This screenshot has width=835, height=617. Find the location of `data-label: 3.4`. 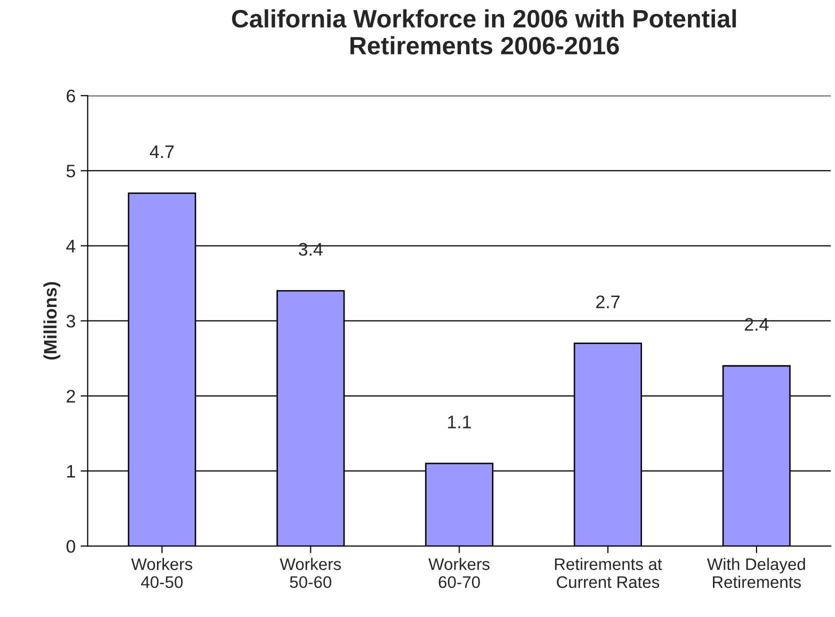

data-label: 3.4 is located at coordinates (310, 249).